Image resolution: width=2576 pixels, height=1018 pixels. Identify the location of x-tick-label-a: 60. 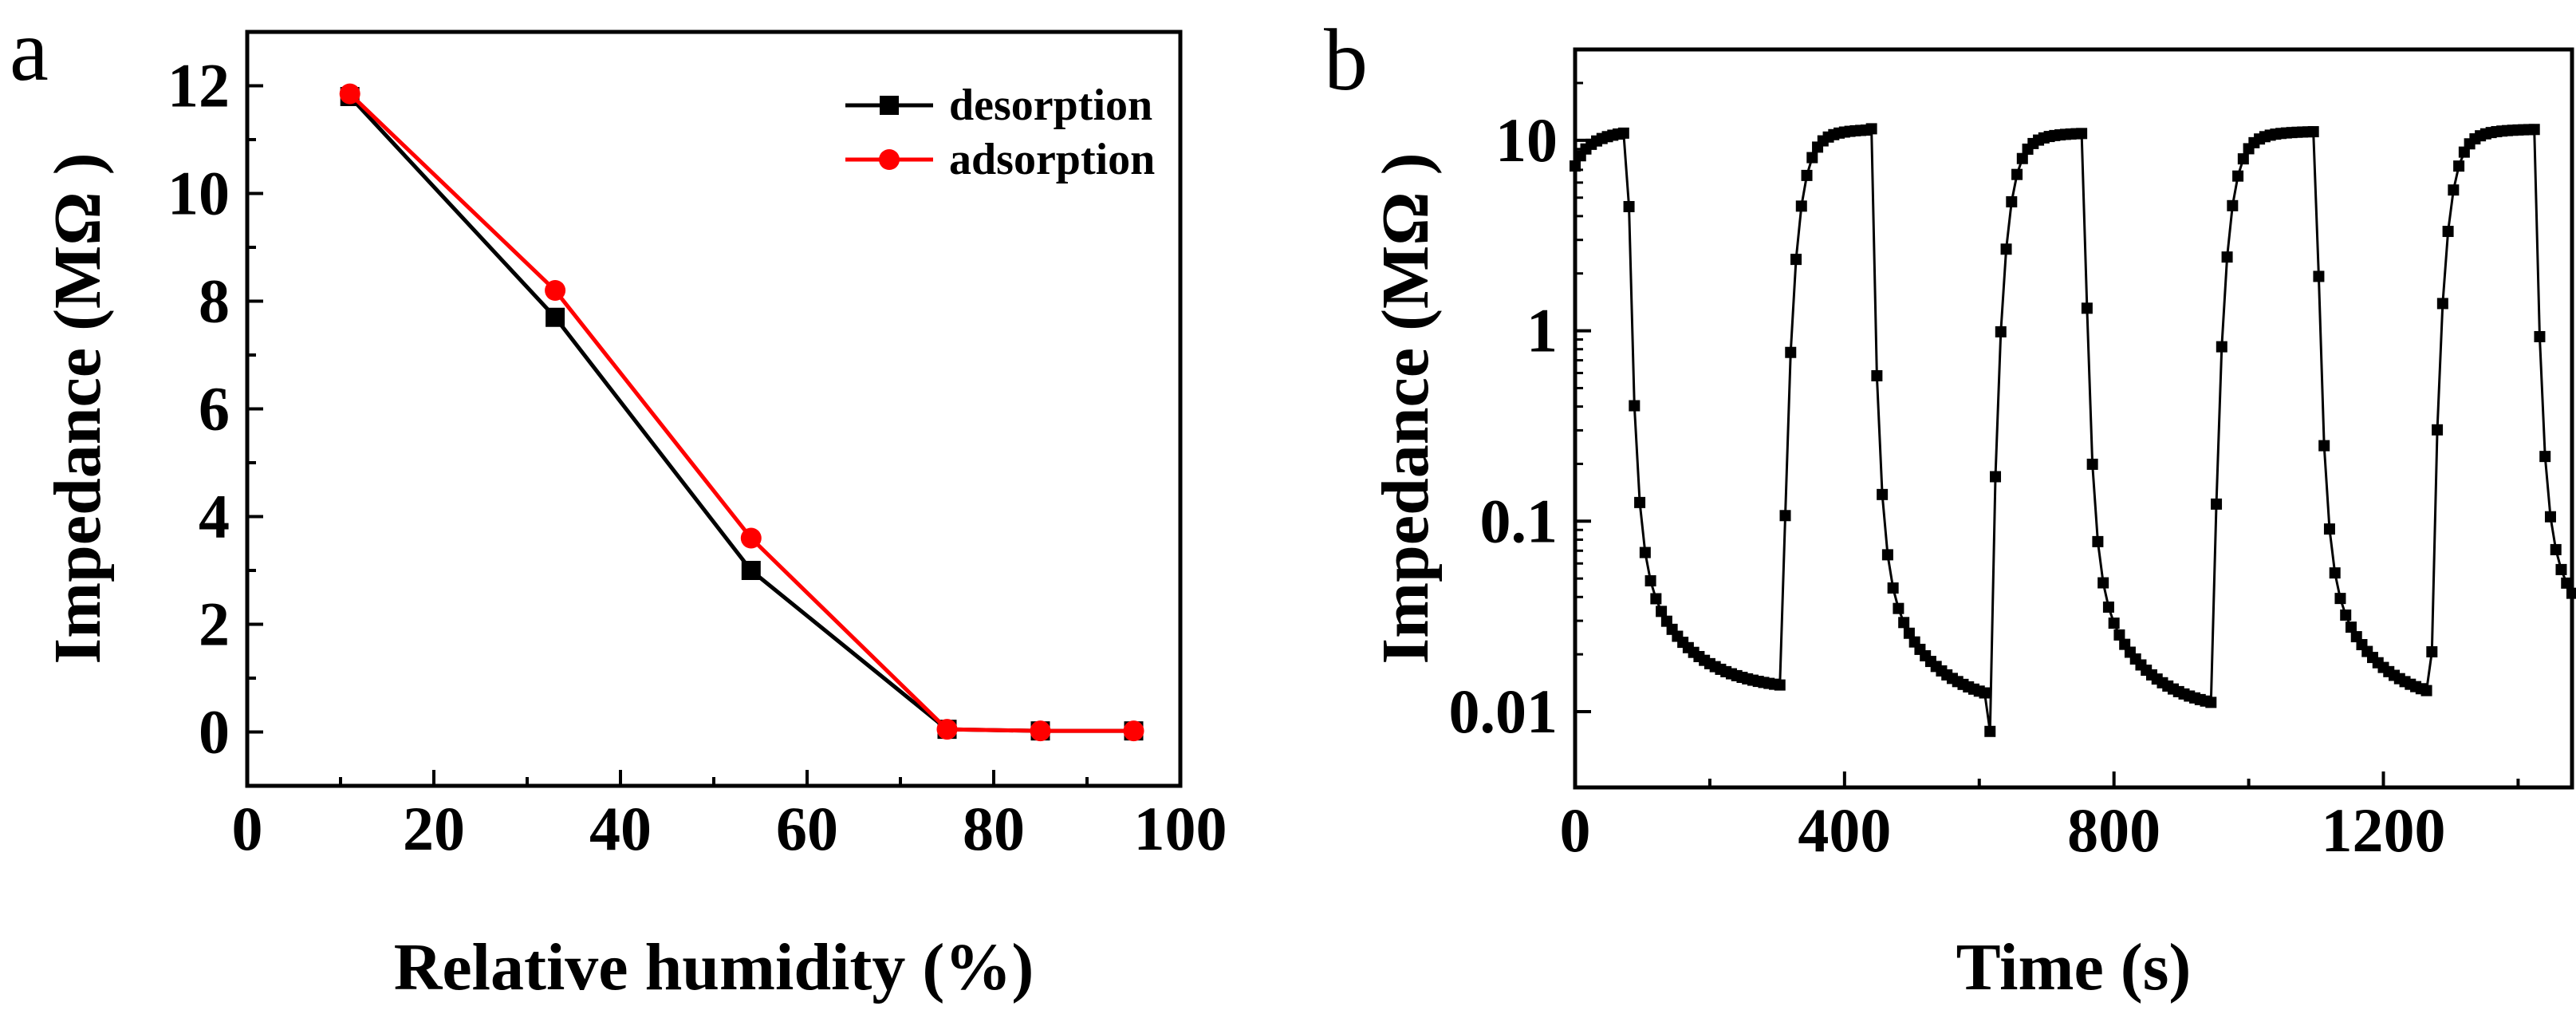
(807, 829).